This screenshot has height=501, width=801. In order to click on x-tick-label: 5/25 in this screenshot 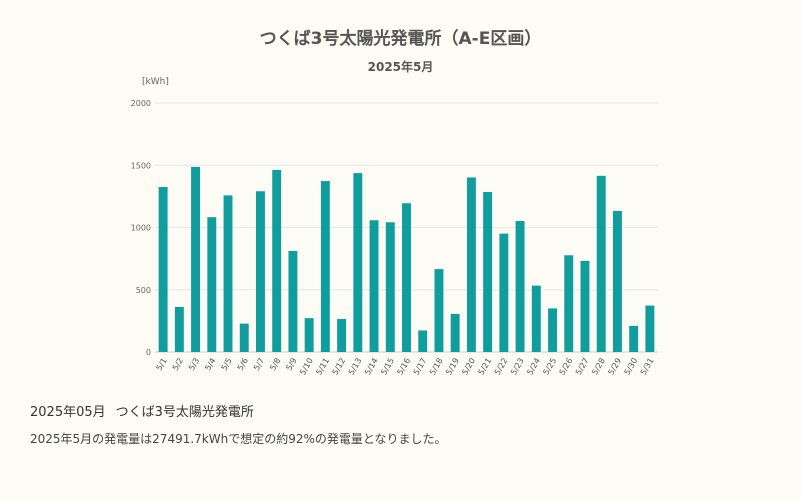, I will do `click(549, 367)`.